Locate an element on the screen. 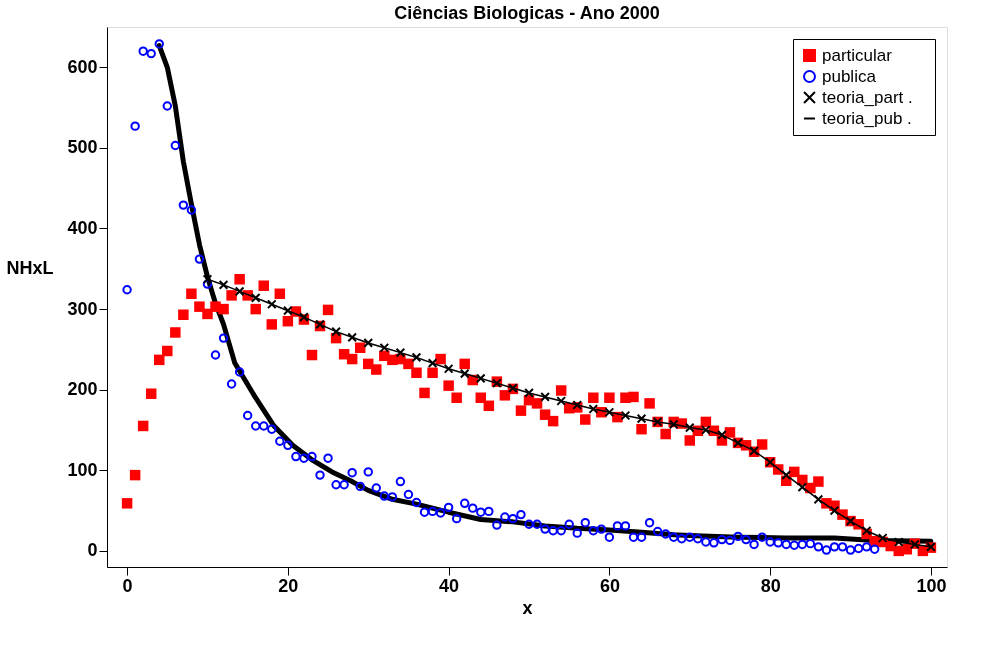 The image size is (1005, 661). x-tick-label: 100 is located at coordinates (931, 585).